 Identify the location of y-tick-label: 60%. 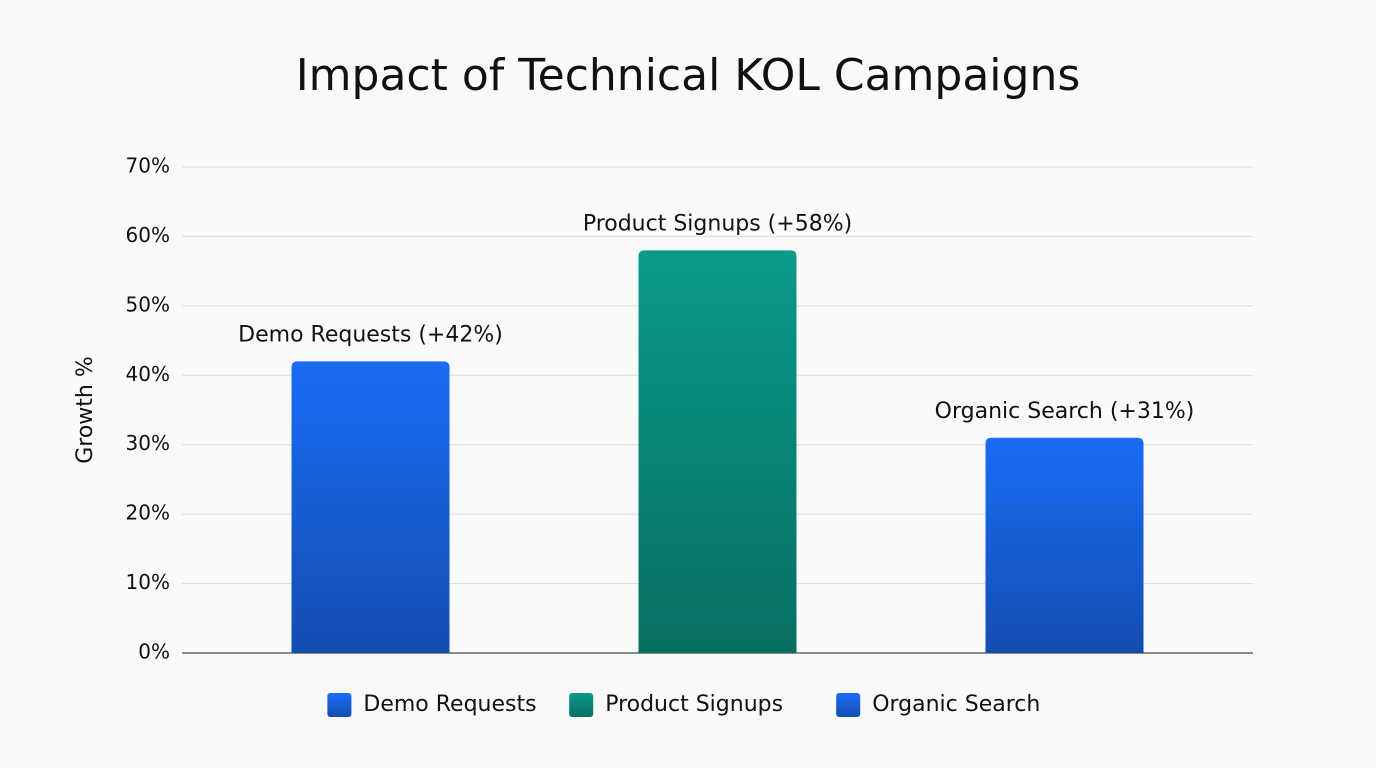
(148, 235).